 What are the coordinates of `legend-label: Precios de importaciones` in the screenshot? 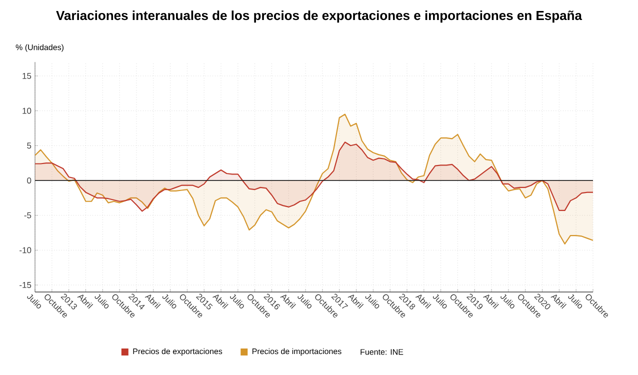 It's located at (297, 352).